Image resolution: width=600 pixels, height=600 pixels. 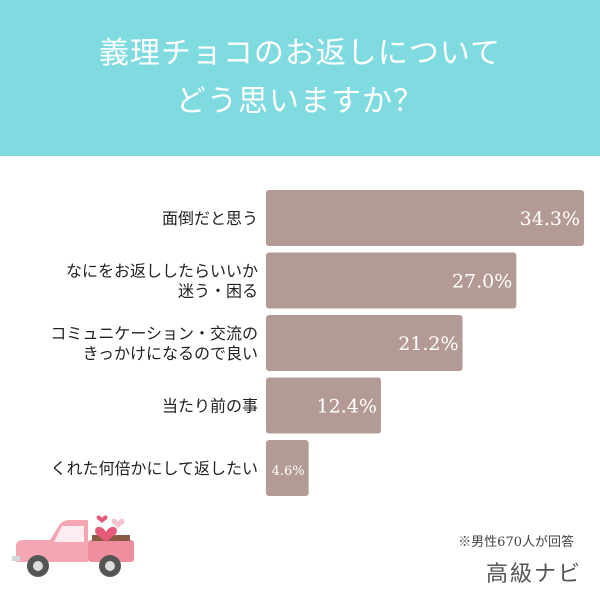 I want to click on category-label-3-0: 当たり前の事, so click(x=210, y=406).